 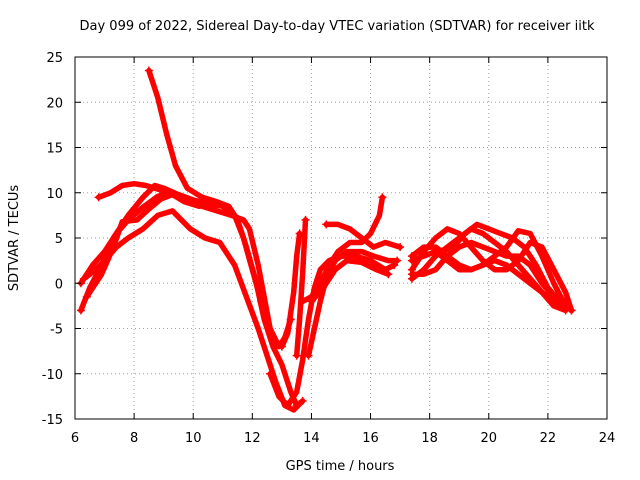 What do you see at coordinates (350, 281) in the screenshot?
I see `series-track-k` at bounding box center [350, 281].